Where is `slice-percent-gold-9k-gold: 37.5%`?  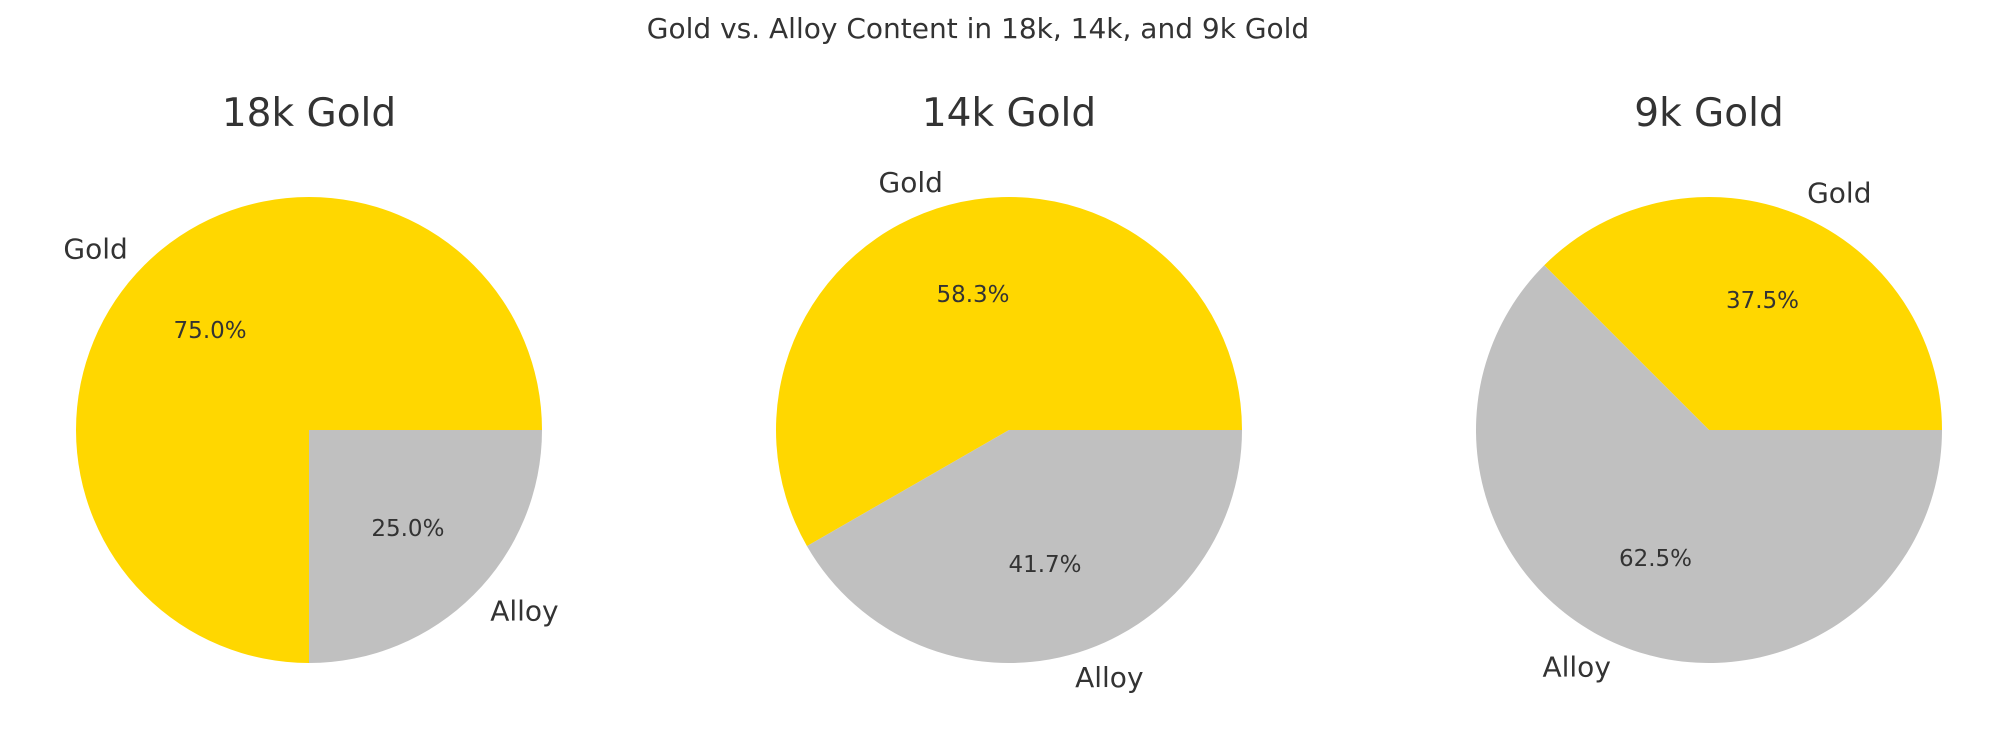
slice-percent-gold-9k-gold: 37.5% is located at coordinates (1762, 301).